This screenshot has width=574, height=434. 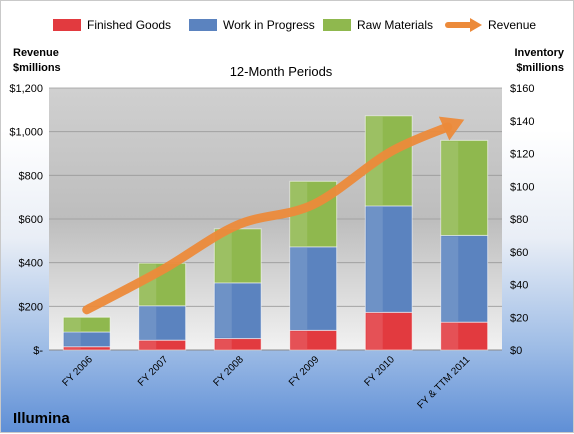 I want to click on legend-arrow, so click(x=476, y=25).